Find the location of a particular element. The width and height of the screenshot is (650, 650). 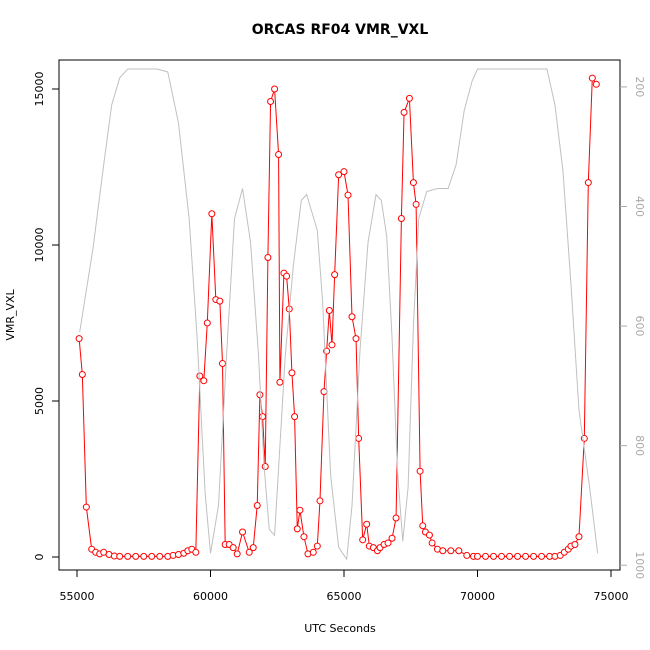

y-tick-label: 0 is located at coordinates (39, 556).